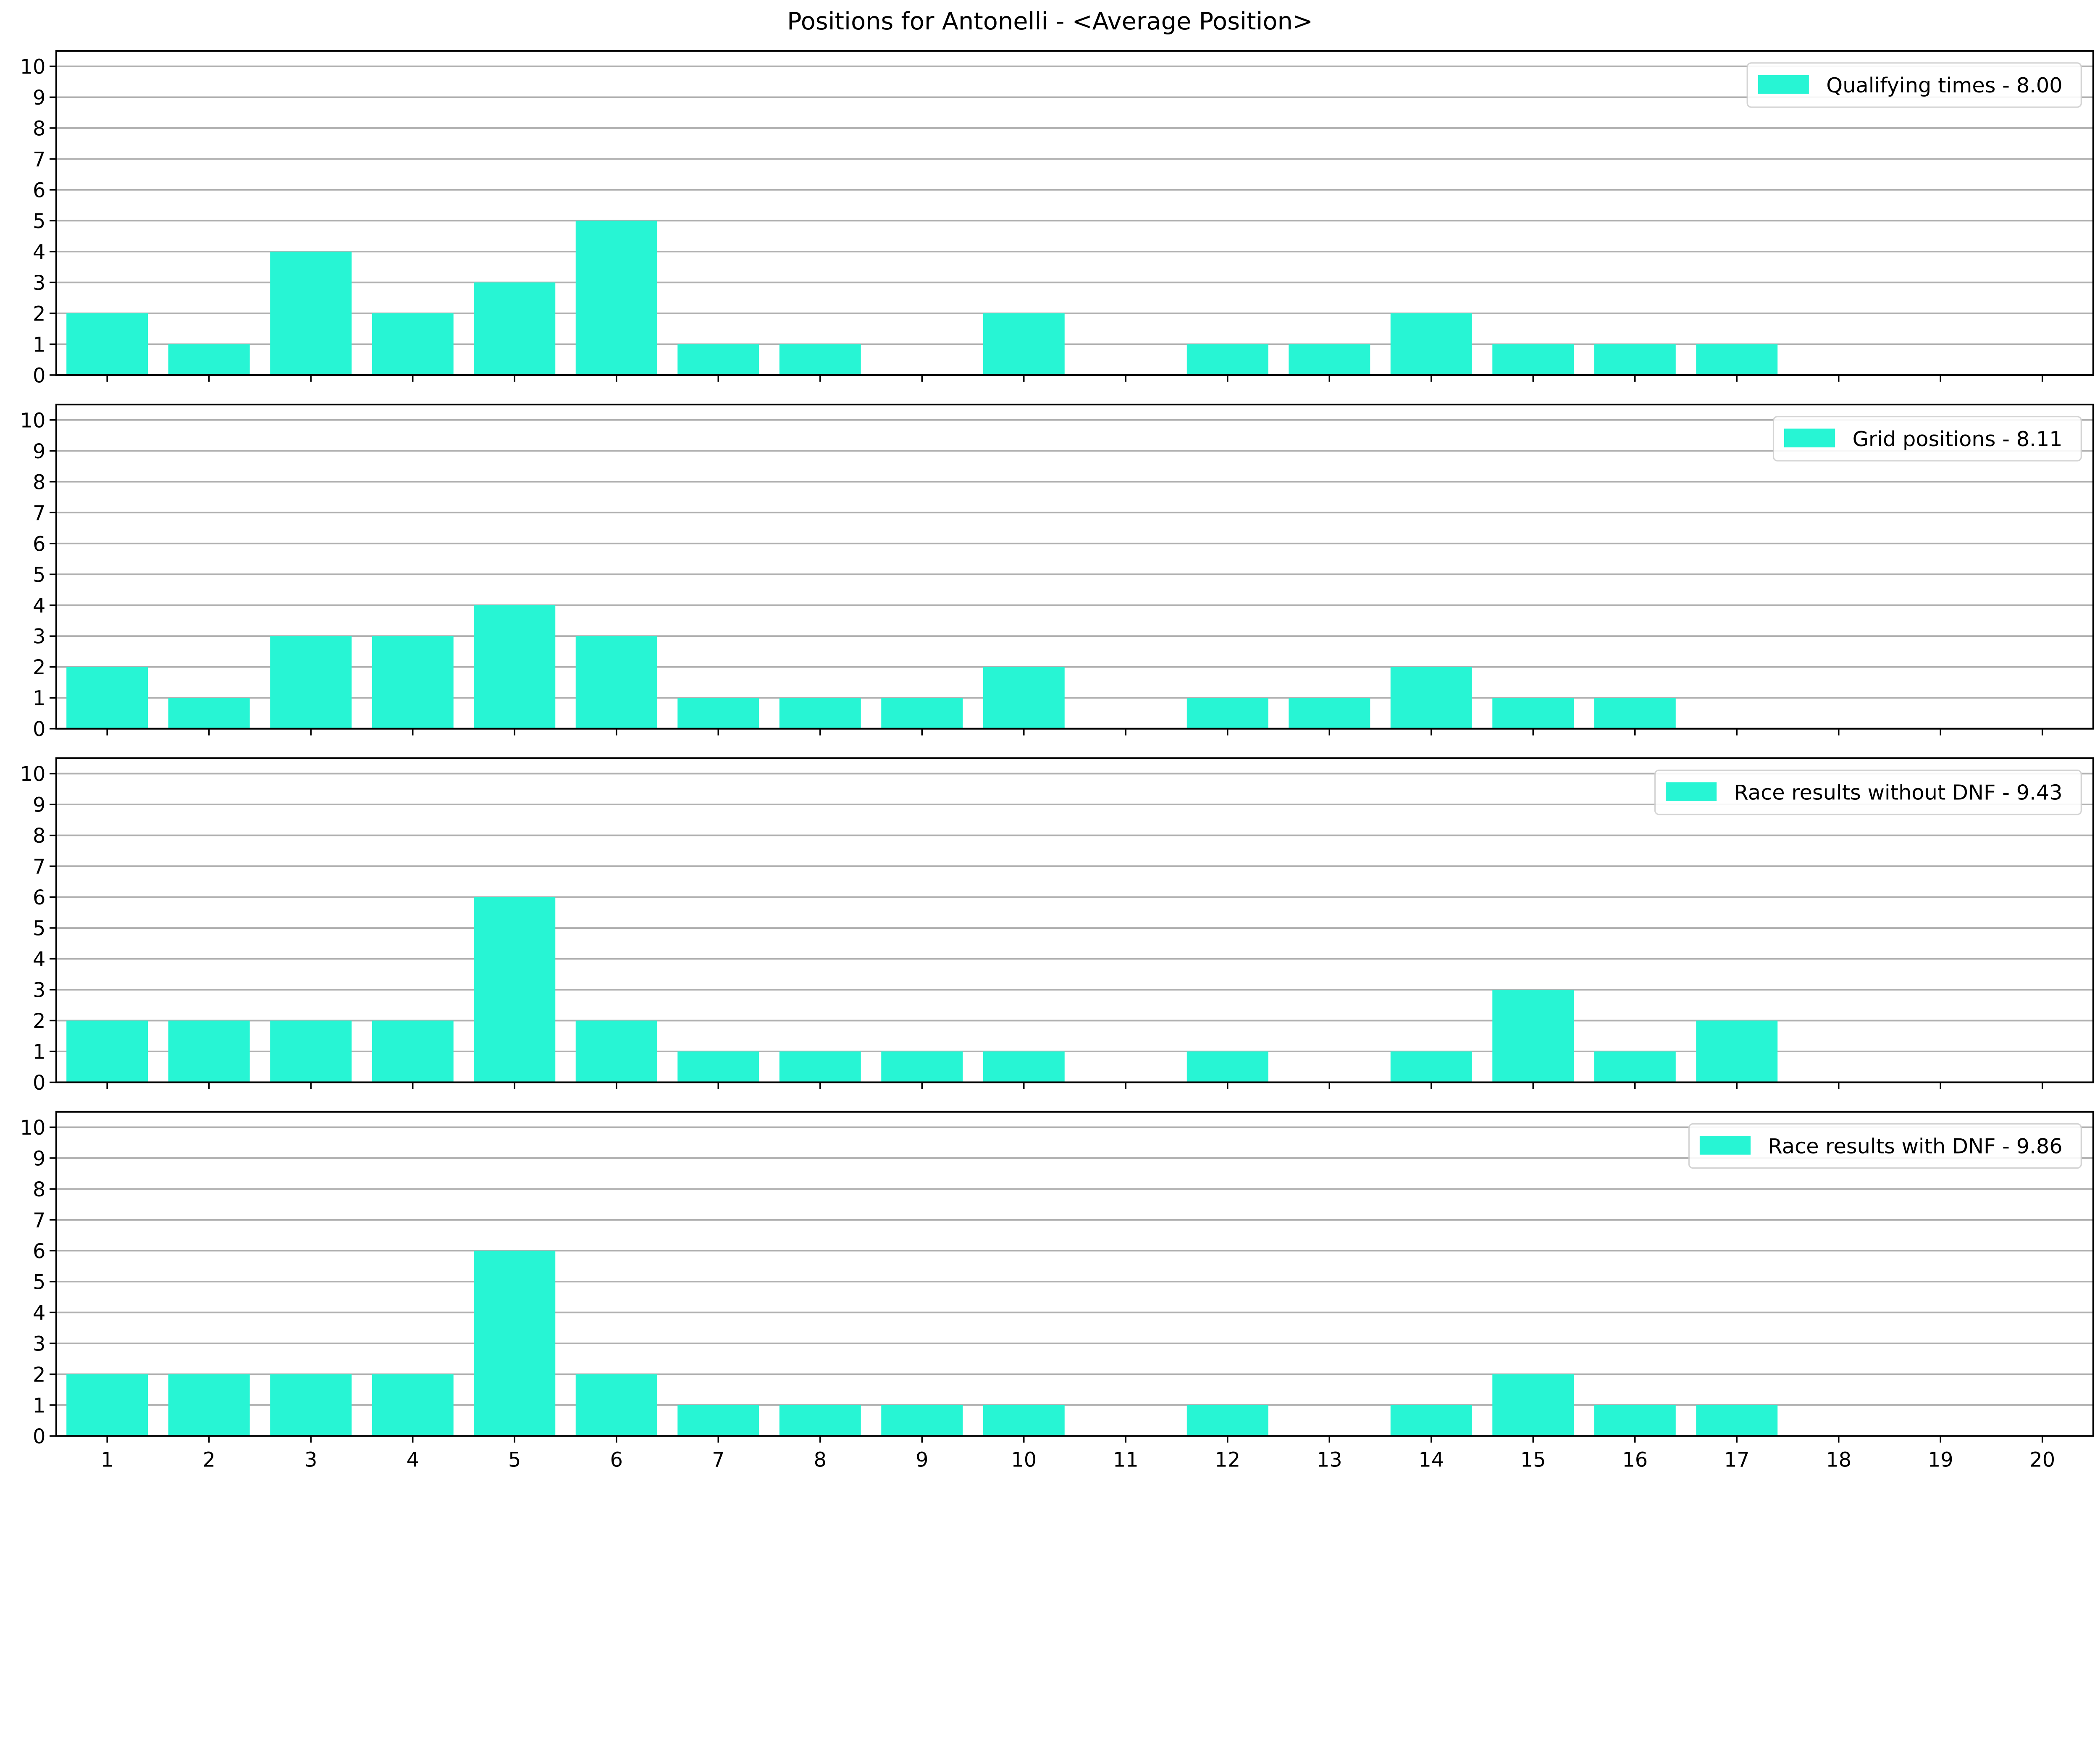 The width and height of the screenshot is (2100, 1737). I want to click on x-tick-label: 2, so click(208, 1461).